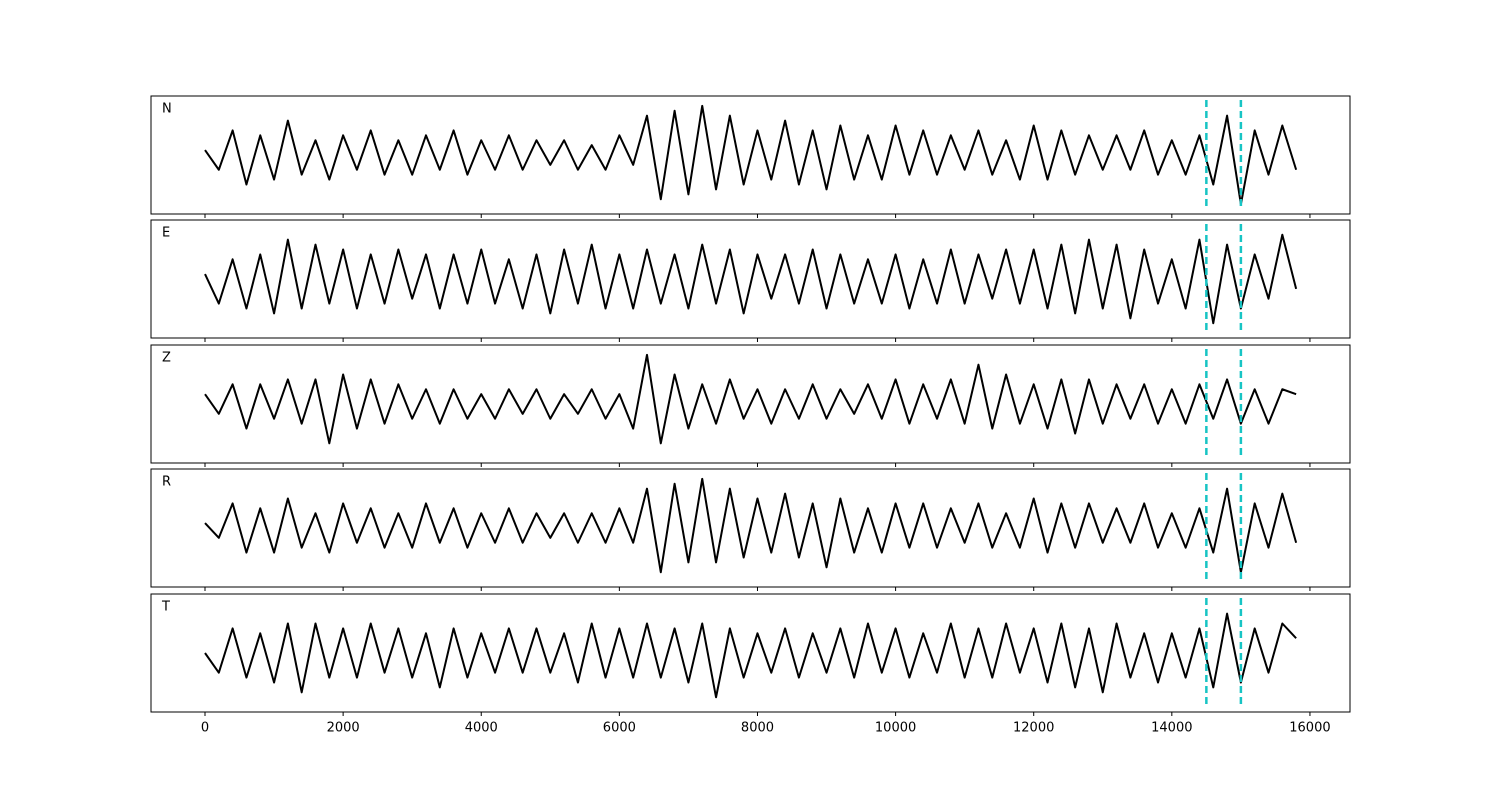 Image resolution: width=1500 pixels, height=800 pixels. I want to click on x-tick-label: 6000, so click(619, 728).